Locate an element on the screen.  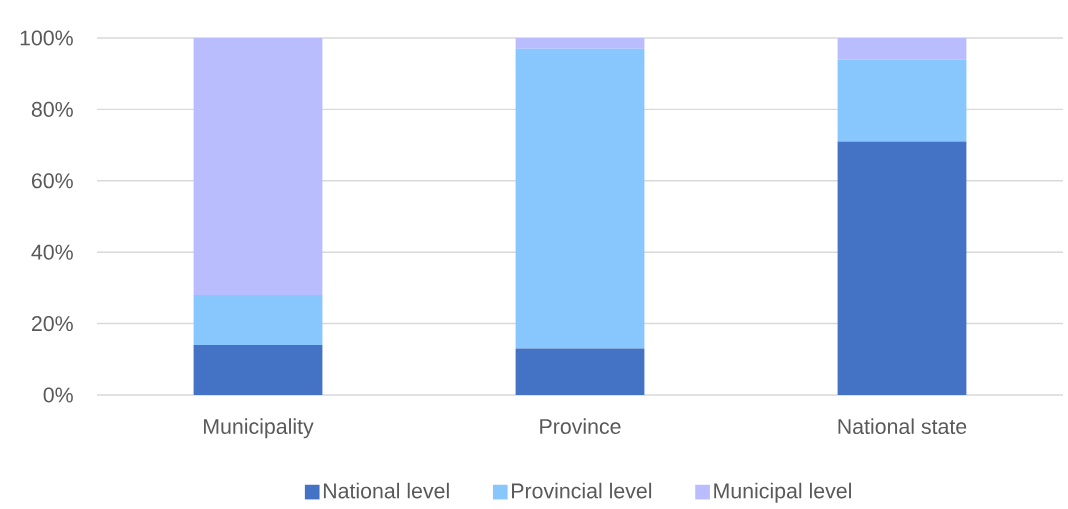
y-tick-label: 40% is located at coordinates (52, 252).